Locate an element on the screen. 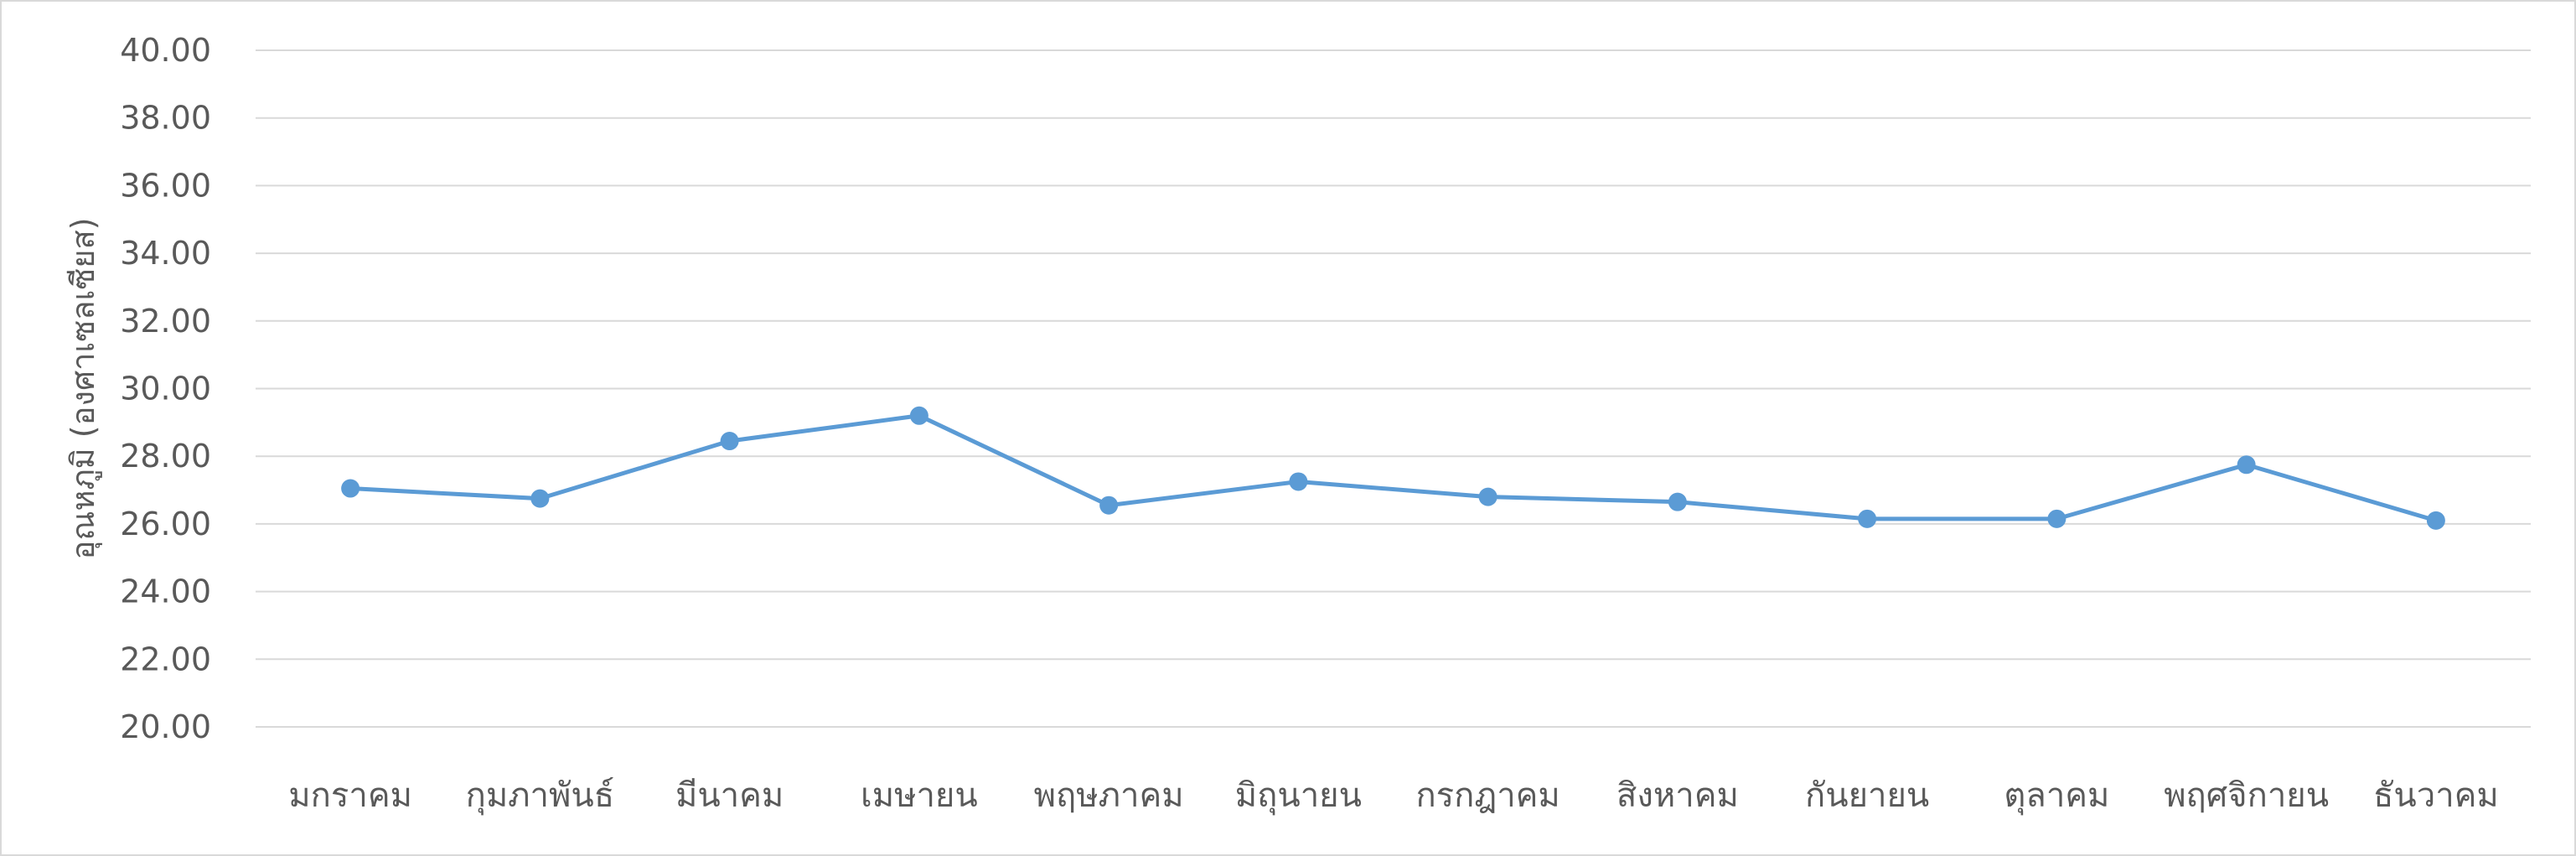  y-tick-label: 20.00 is located at coordinates (165, 726).